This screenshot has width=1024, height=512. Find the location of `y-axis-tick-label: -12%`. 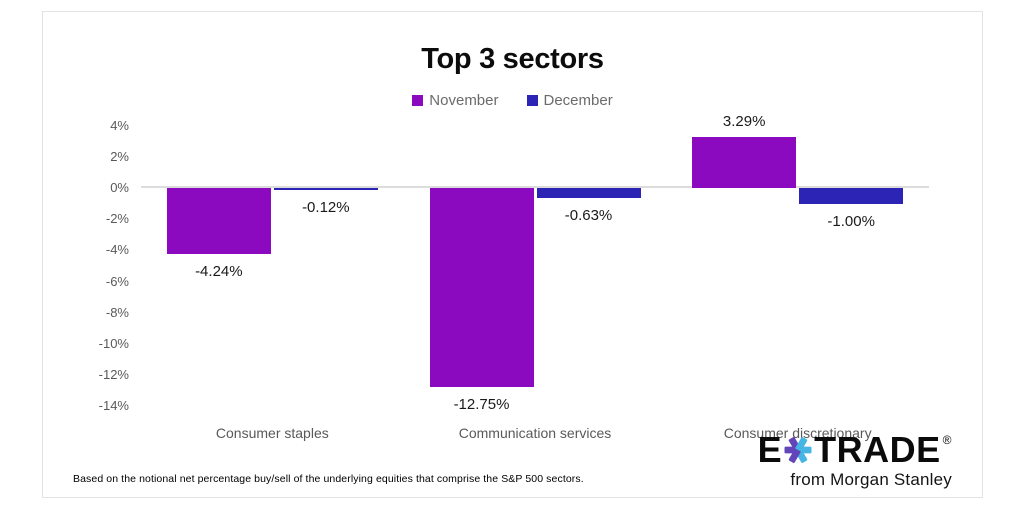

y-axis-tick-label: -12% is located at coordinates (113, 375).